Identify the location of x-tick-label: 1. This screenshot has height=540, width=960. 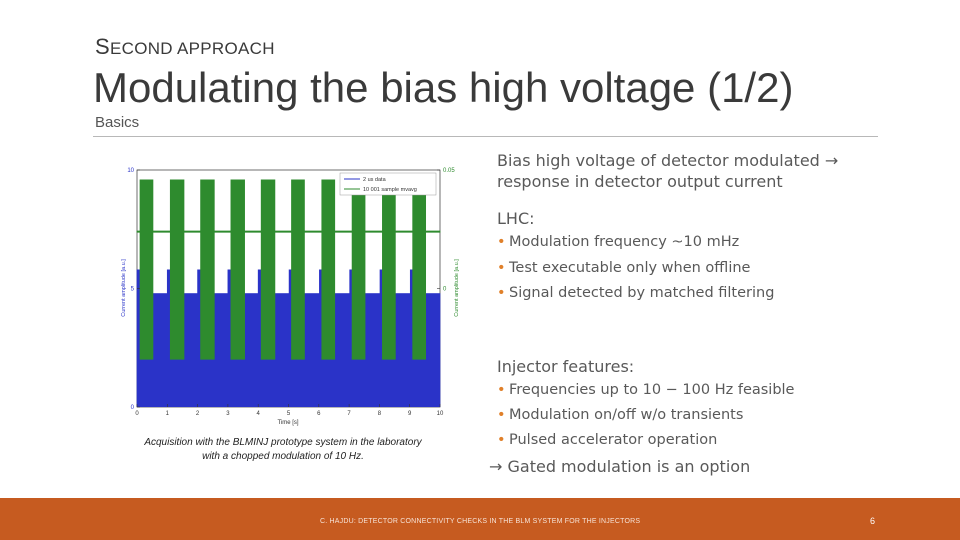
(168, 414).